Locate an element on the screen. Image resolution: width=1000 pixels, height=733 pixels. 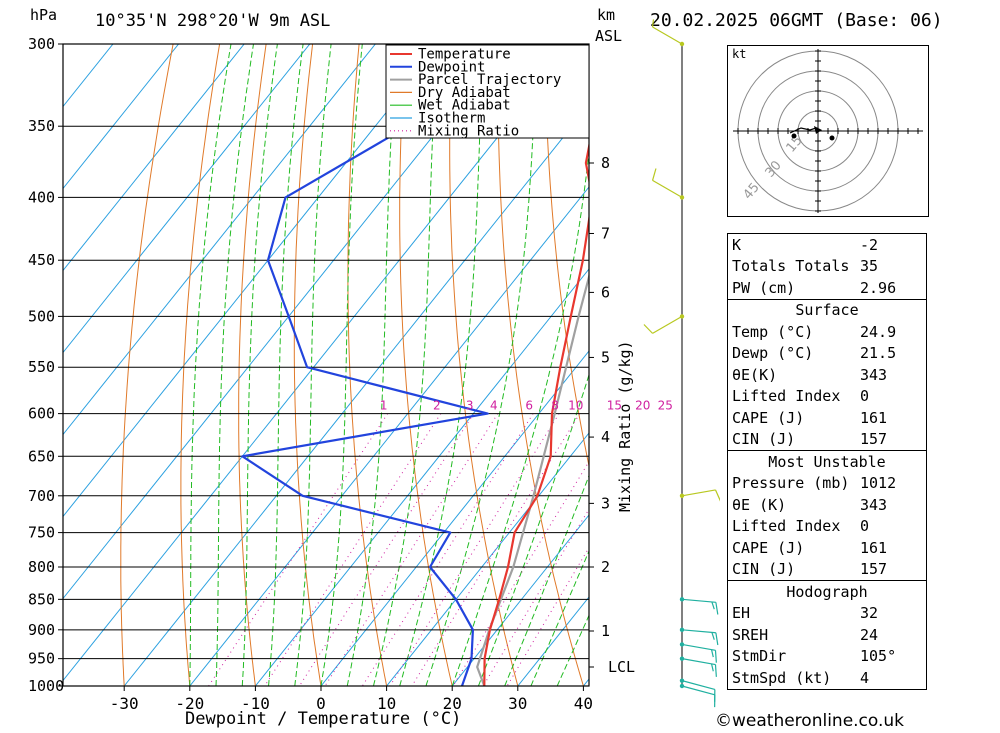
legend-label: Parcel Trajectory is located at coordinates (489, 80).